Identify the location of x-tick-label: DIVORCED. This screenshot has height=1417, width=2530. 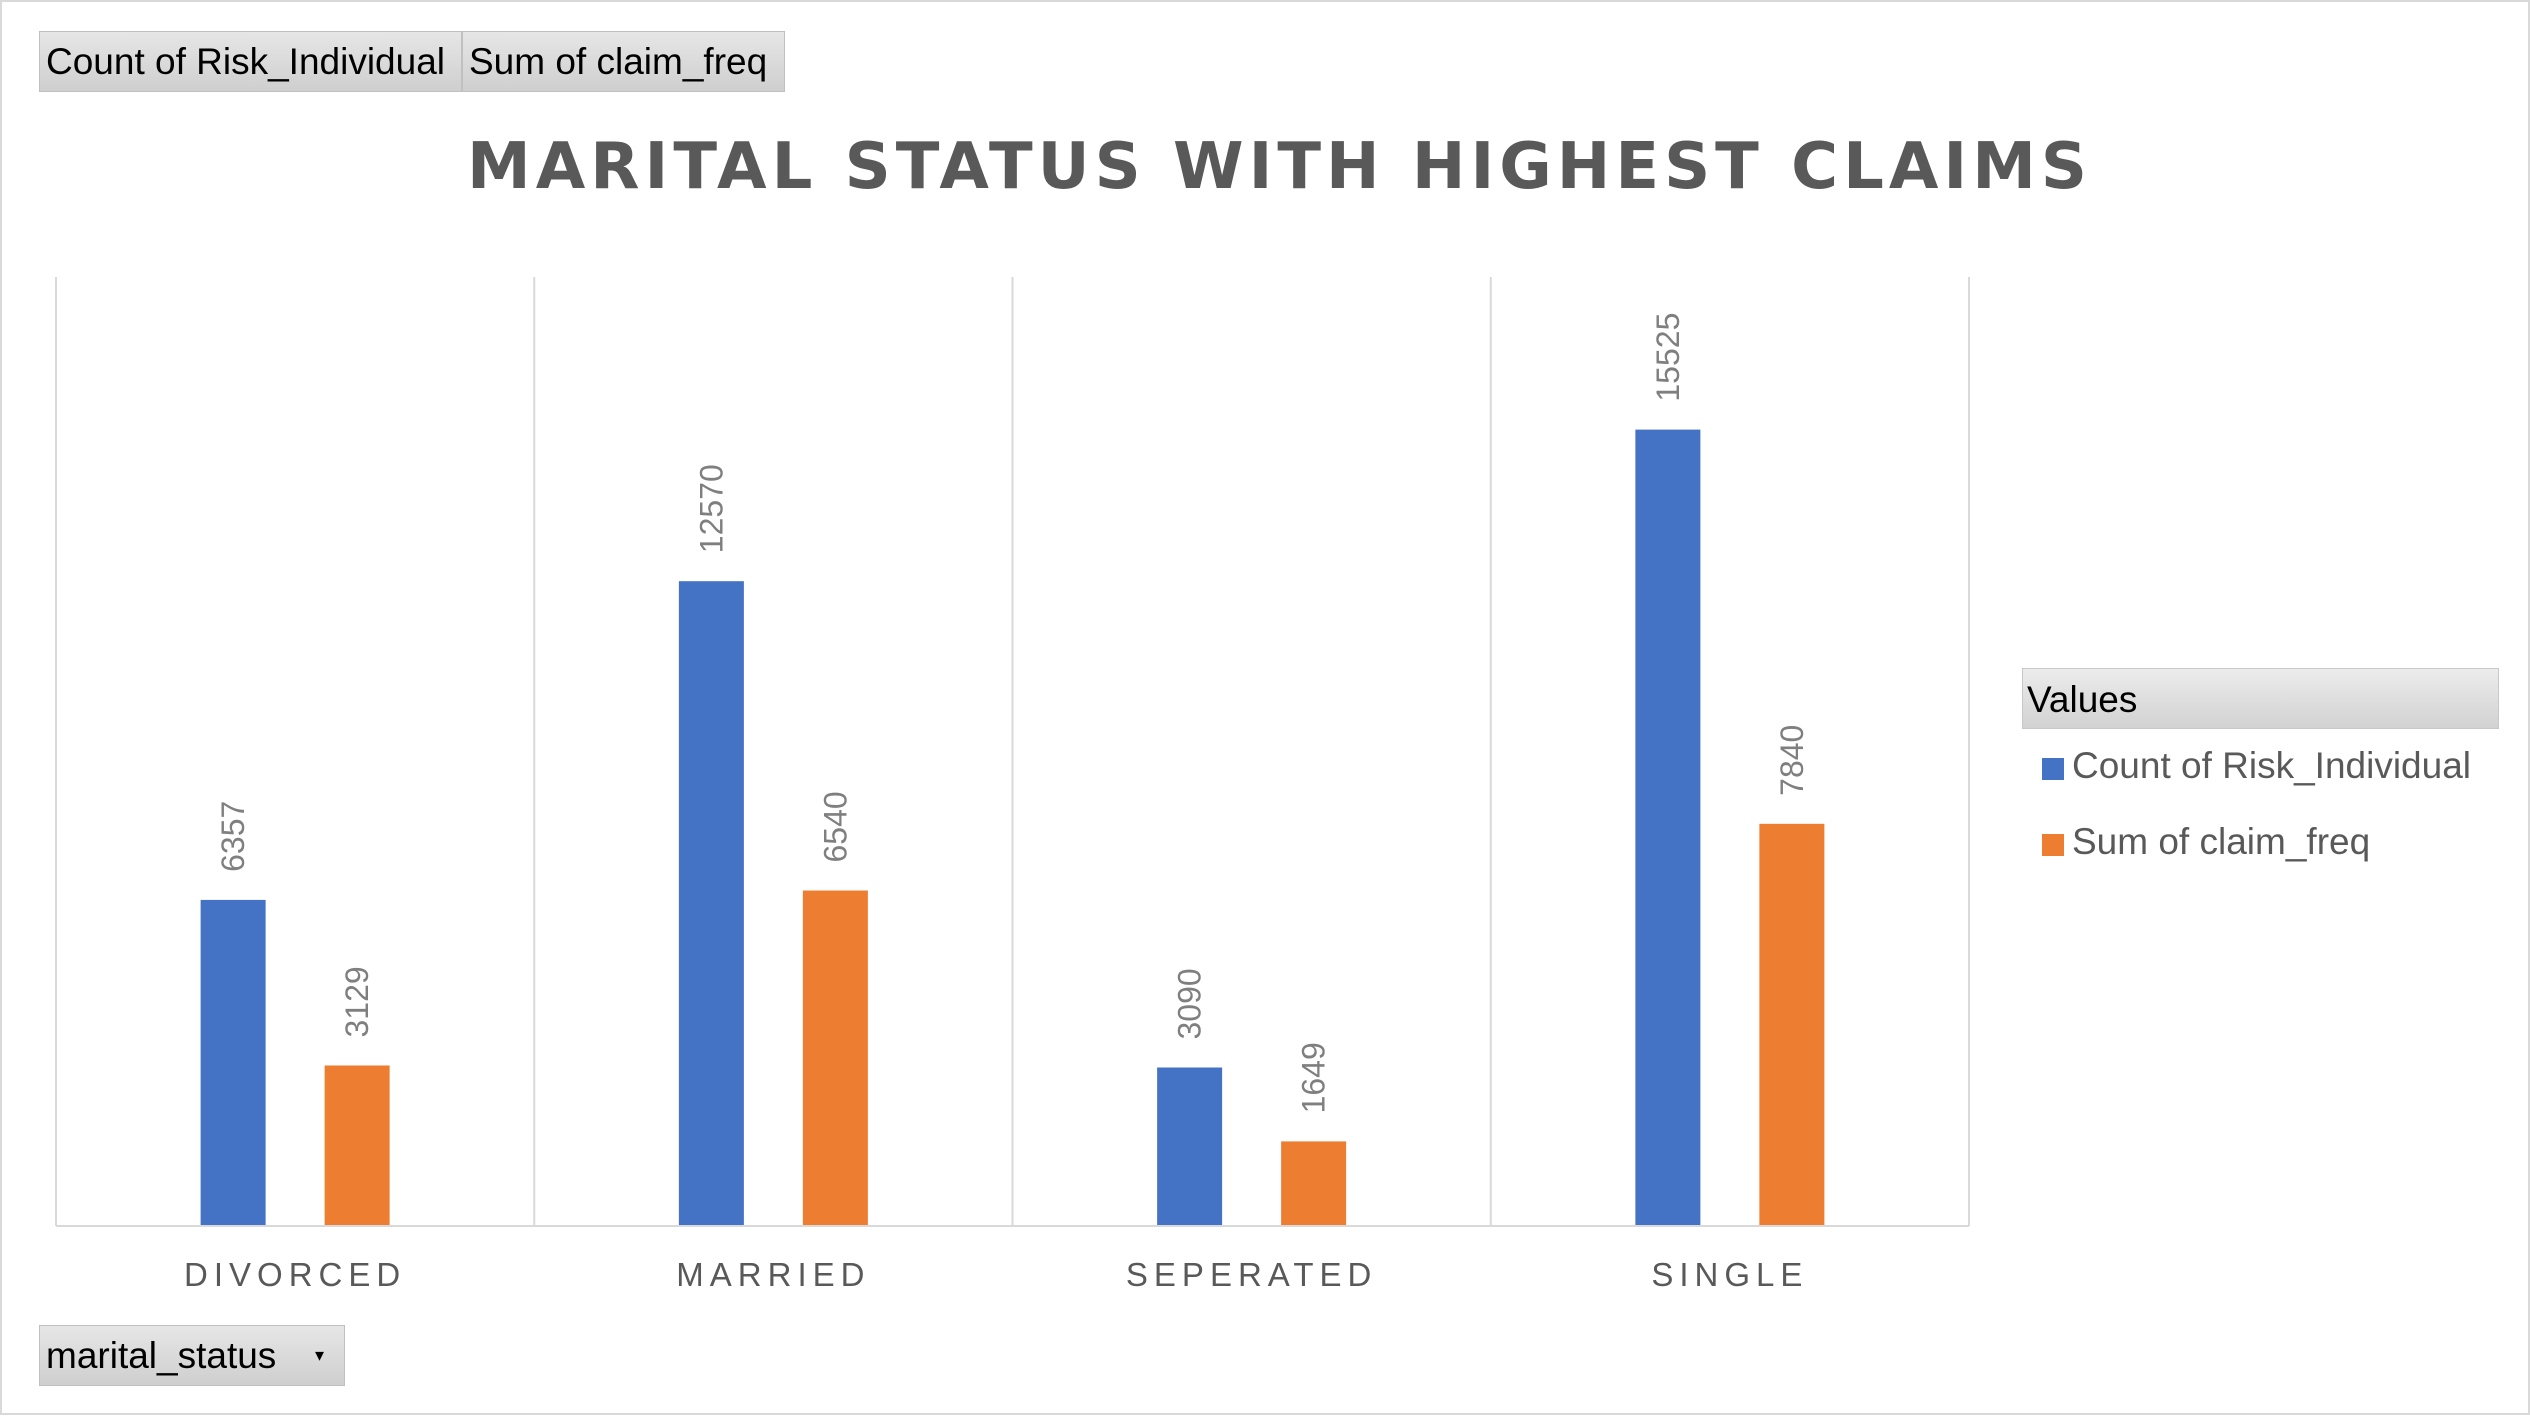
(295, 1274).